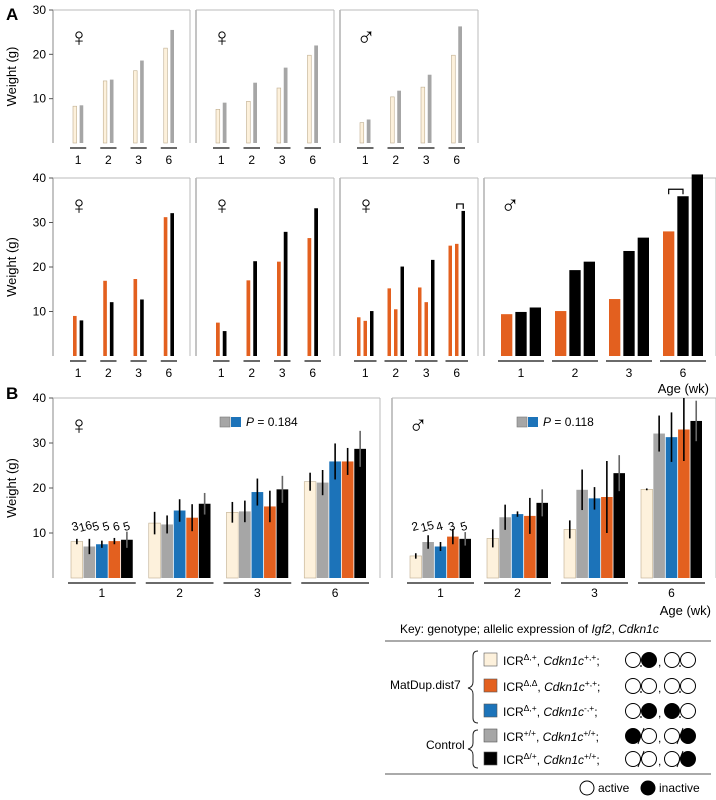 Image resolution: width=716 pixels, height=800 pixels. Describe the element at coordinates (547, 422) in the screenshot. I see `p-symbol: P` at that location.